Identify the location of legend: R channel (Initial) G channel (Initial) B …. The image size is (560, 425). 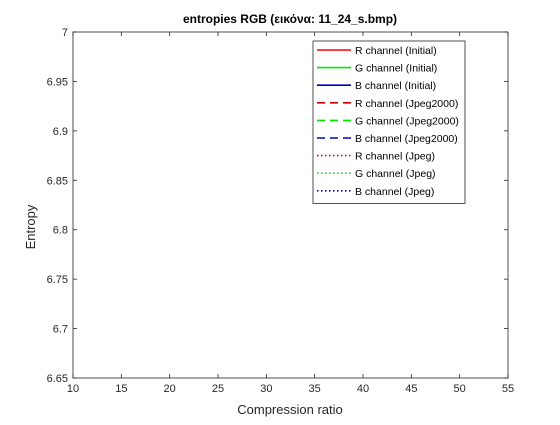
(389, 122).